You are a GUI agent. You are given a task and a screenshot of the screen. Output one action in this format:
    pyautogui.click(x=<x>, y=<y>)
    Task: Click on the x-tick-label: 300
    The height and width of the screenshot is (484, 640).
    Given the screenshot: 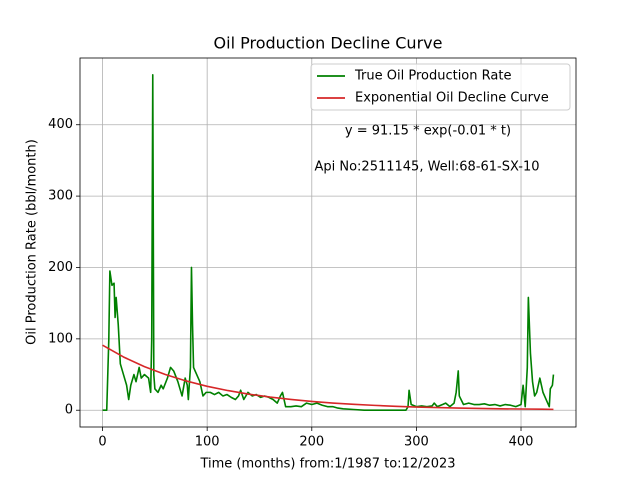 What is the action you would take?
    pyautogui.click(x=416, y=442)
    